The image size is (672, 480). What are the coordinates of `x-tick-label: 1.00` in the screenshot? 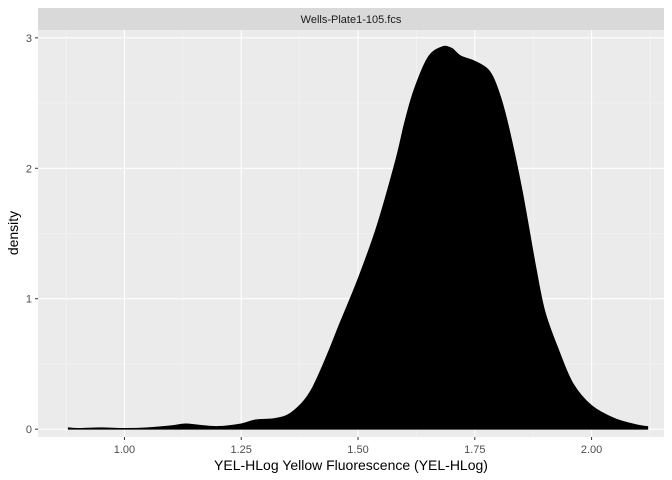 It's located at (124, 450).